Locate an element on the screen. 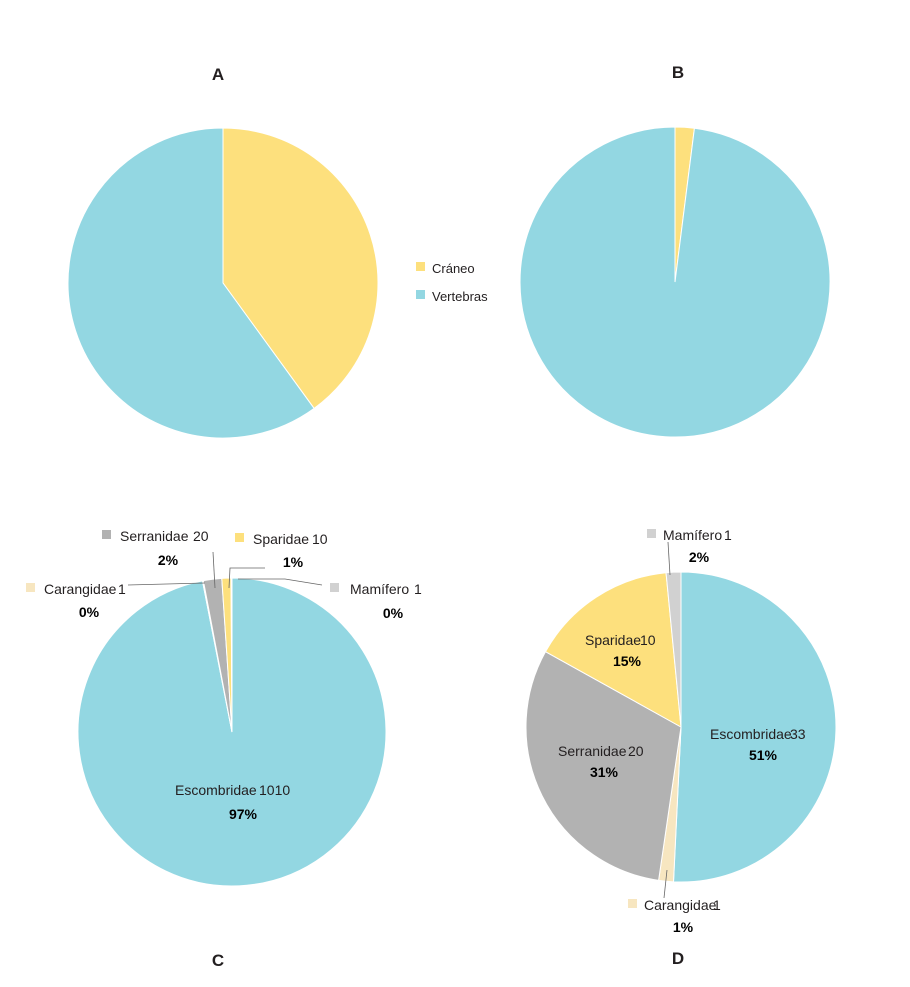 This screenshot has width=910, height=987. label-d-mamifero-name: Mamífero is located at coordinates (692, 535).